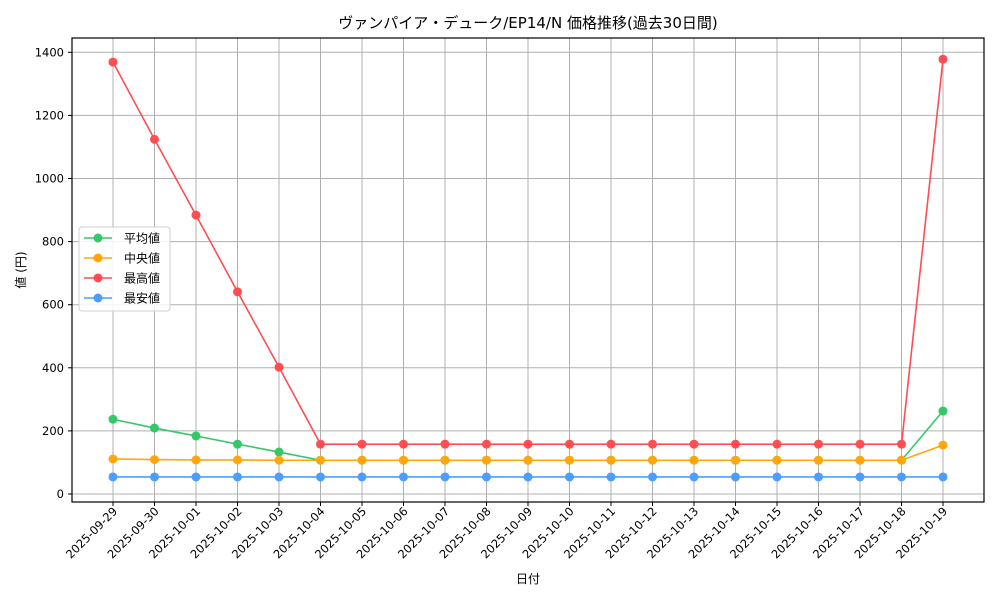 The image size is (1000, 600). Describe the element at coordinates (53, 431) in the screenshot. I see `y-tick-label: 200` at that location.